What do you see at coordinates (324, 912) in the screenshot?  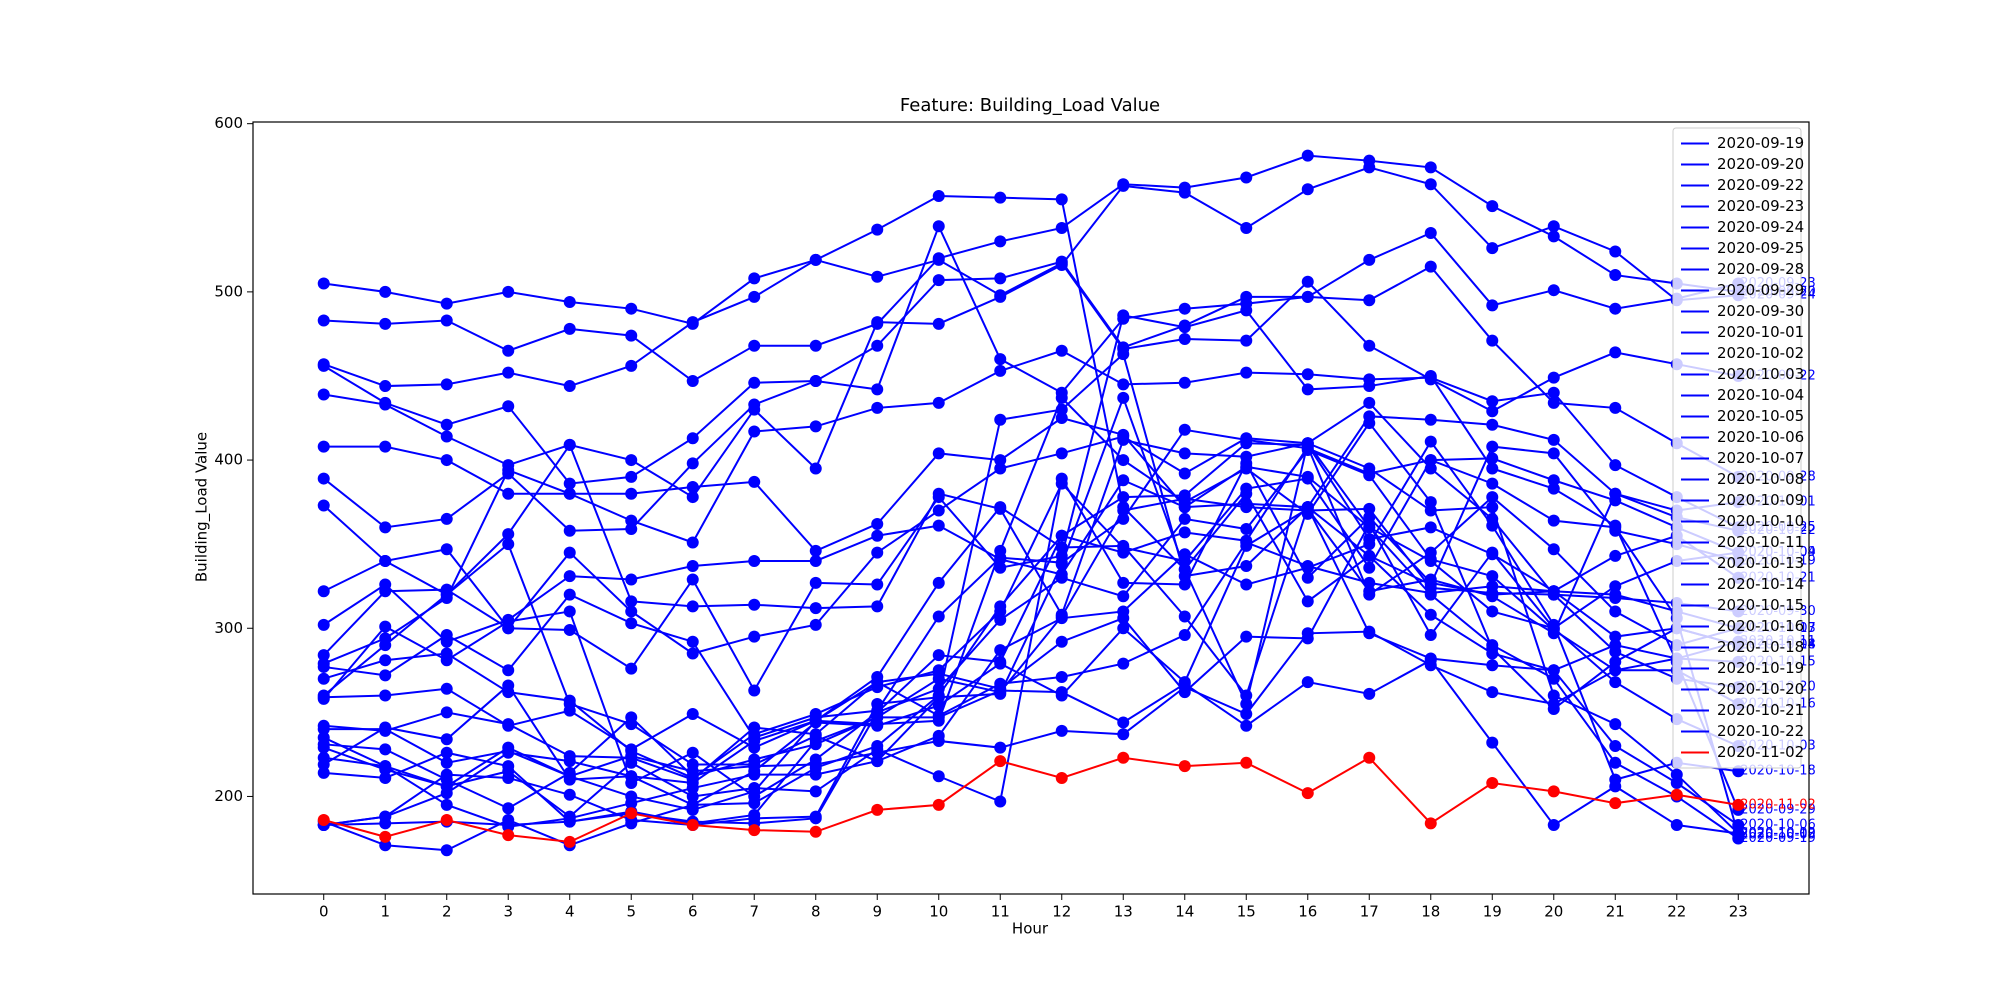 I see `x-tick-label: 0` at bounding box center [324, 912].